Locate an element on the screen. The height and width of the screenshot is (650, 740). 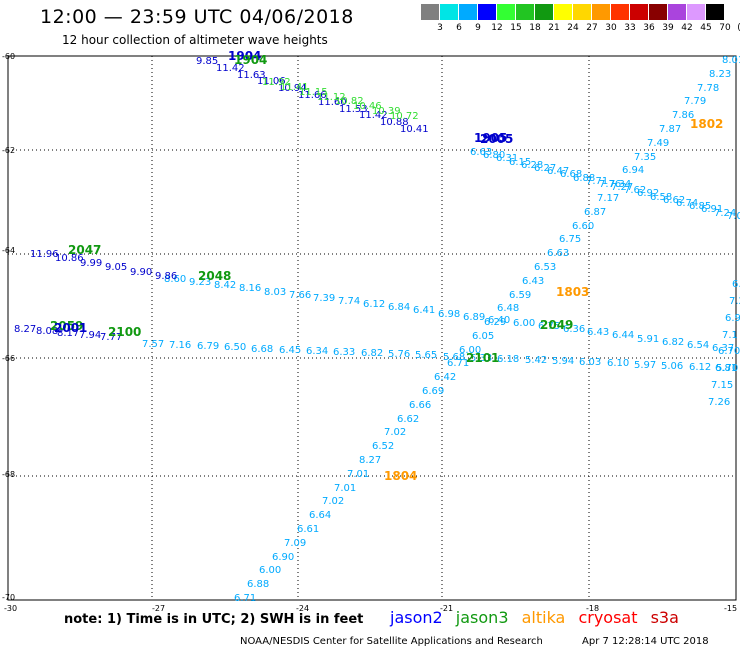
wave-height-value: 8.16 is located at coordinates (250, 288).